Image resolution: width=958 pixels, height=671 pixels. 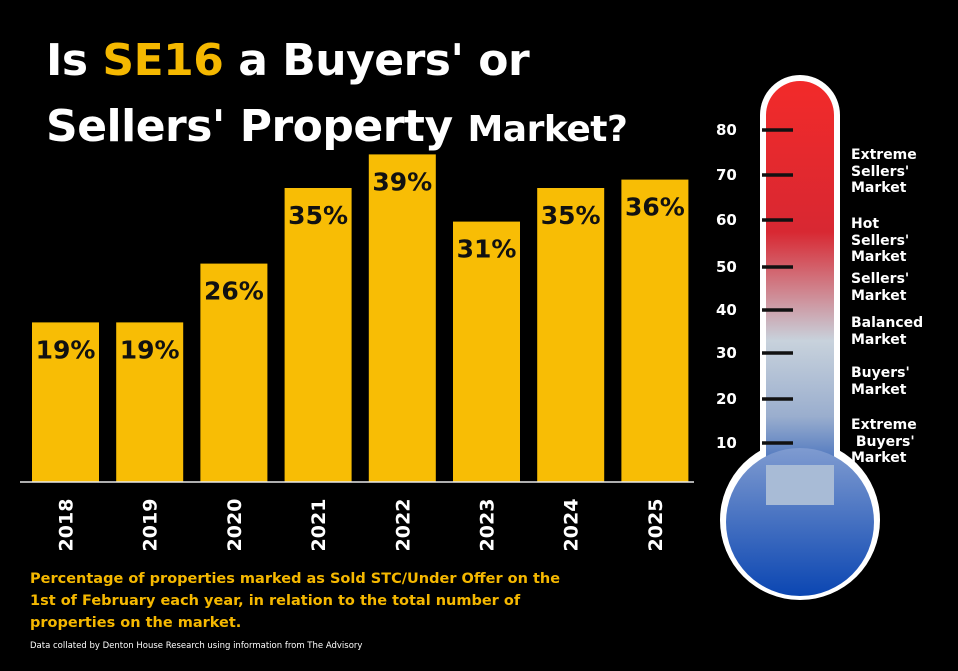 I want to click on scale-label-80: 80, so click(x=726, y=130).